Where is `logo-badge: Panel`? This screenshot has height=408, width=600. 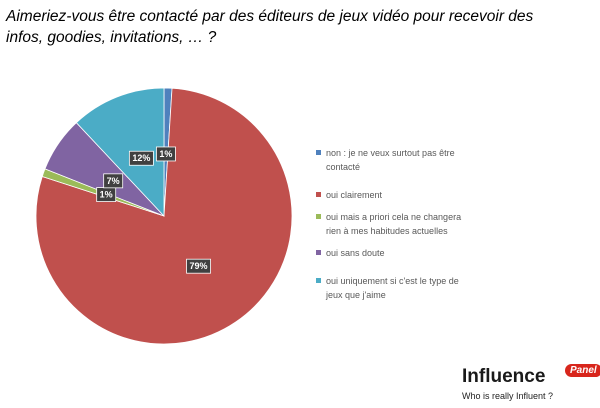 logo-badge: Panel is located at coordinates (582, 370).